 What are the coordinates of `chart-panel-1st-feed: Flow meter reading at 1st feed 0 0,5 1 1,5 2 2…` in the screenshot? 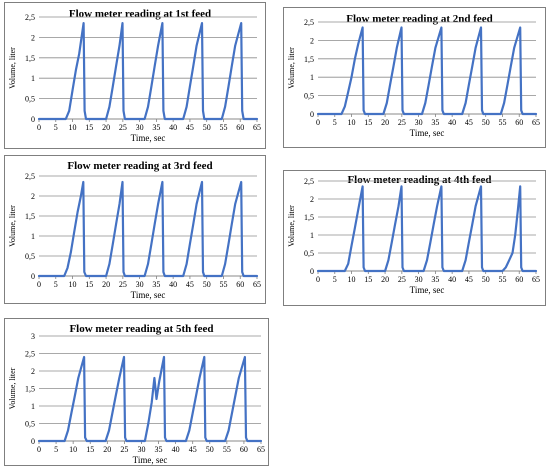 It's located at (135, 75).